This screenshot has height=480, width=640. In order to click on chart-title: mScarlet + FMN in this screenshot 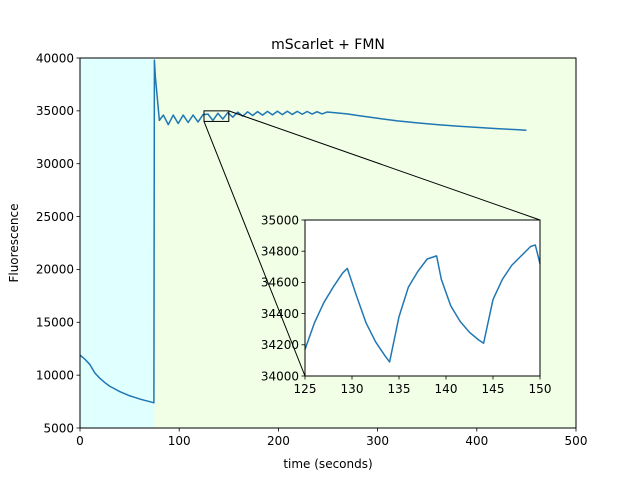, I will do `click(328, 45)`.